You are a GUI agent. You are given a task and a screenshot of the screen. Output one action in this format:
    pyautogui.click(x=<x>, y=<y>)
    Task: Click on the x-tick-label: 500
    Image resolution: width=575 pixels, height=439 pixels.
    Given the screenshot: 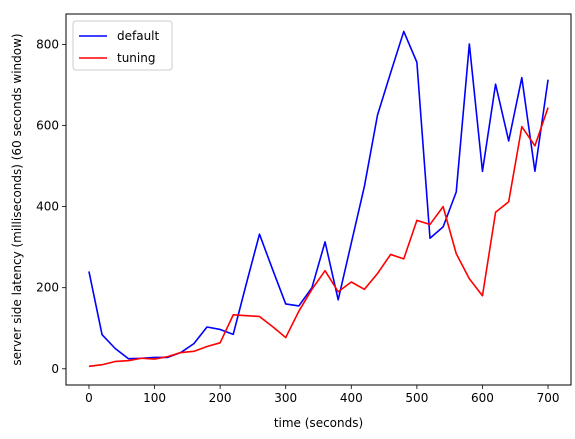 What is the action you would take?
    pyautogui.click(x=416, y=398)
    